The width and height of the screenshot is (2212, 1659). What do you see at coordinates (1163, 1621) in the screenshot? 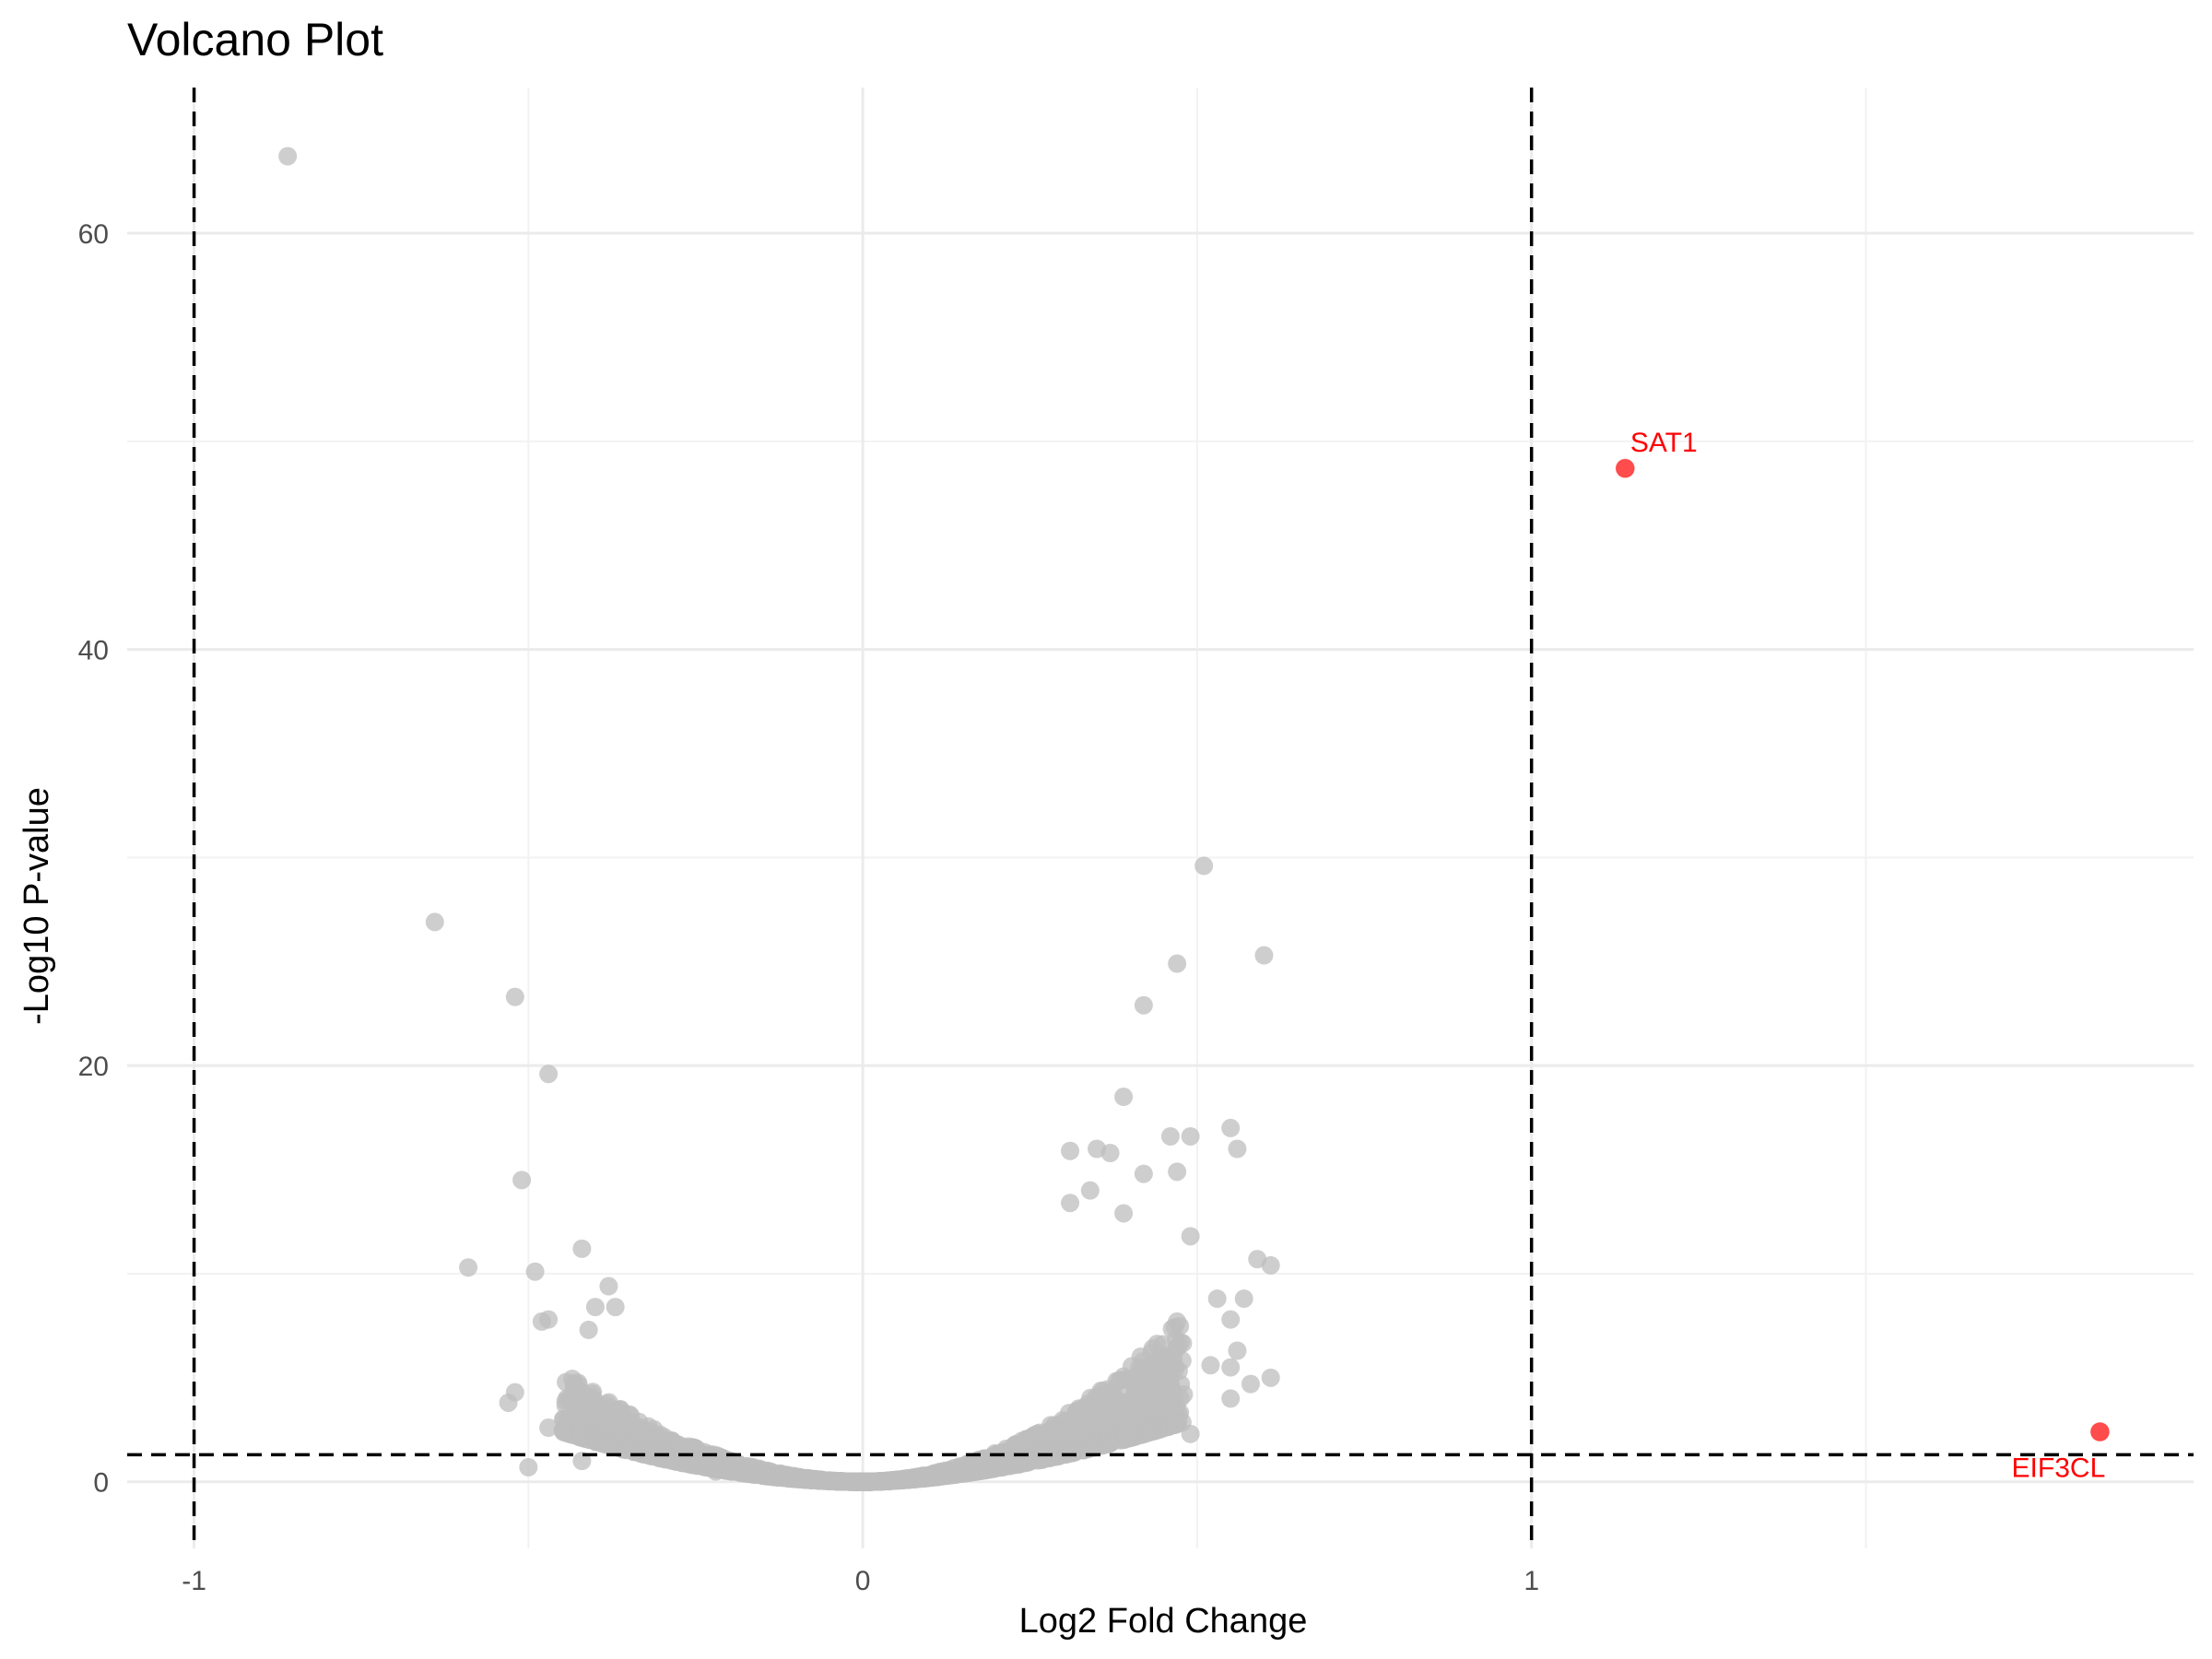
I see `x-axis-title: Log2 Fold Change` at bounding box center [1163, 1621].